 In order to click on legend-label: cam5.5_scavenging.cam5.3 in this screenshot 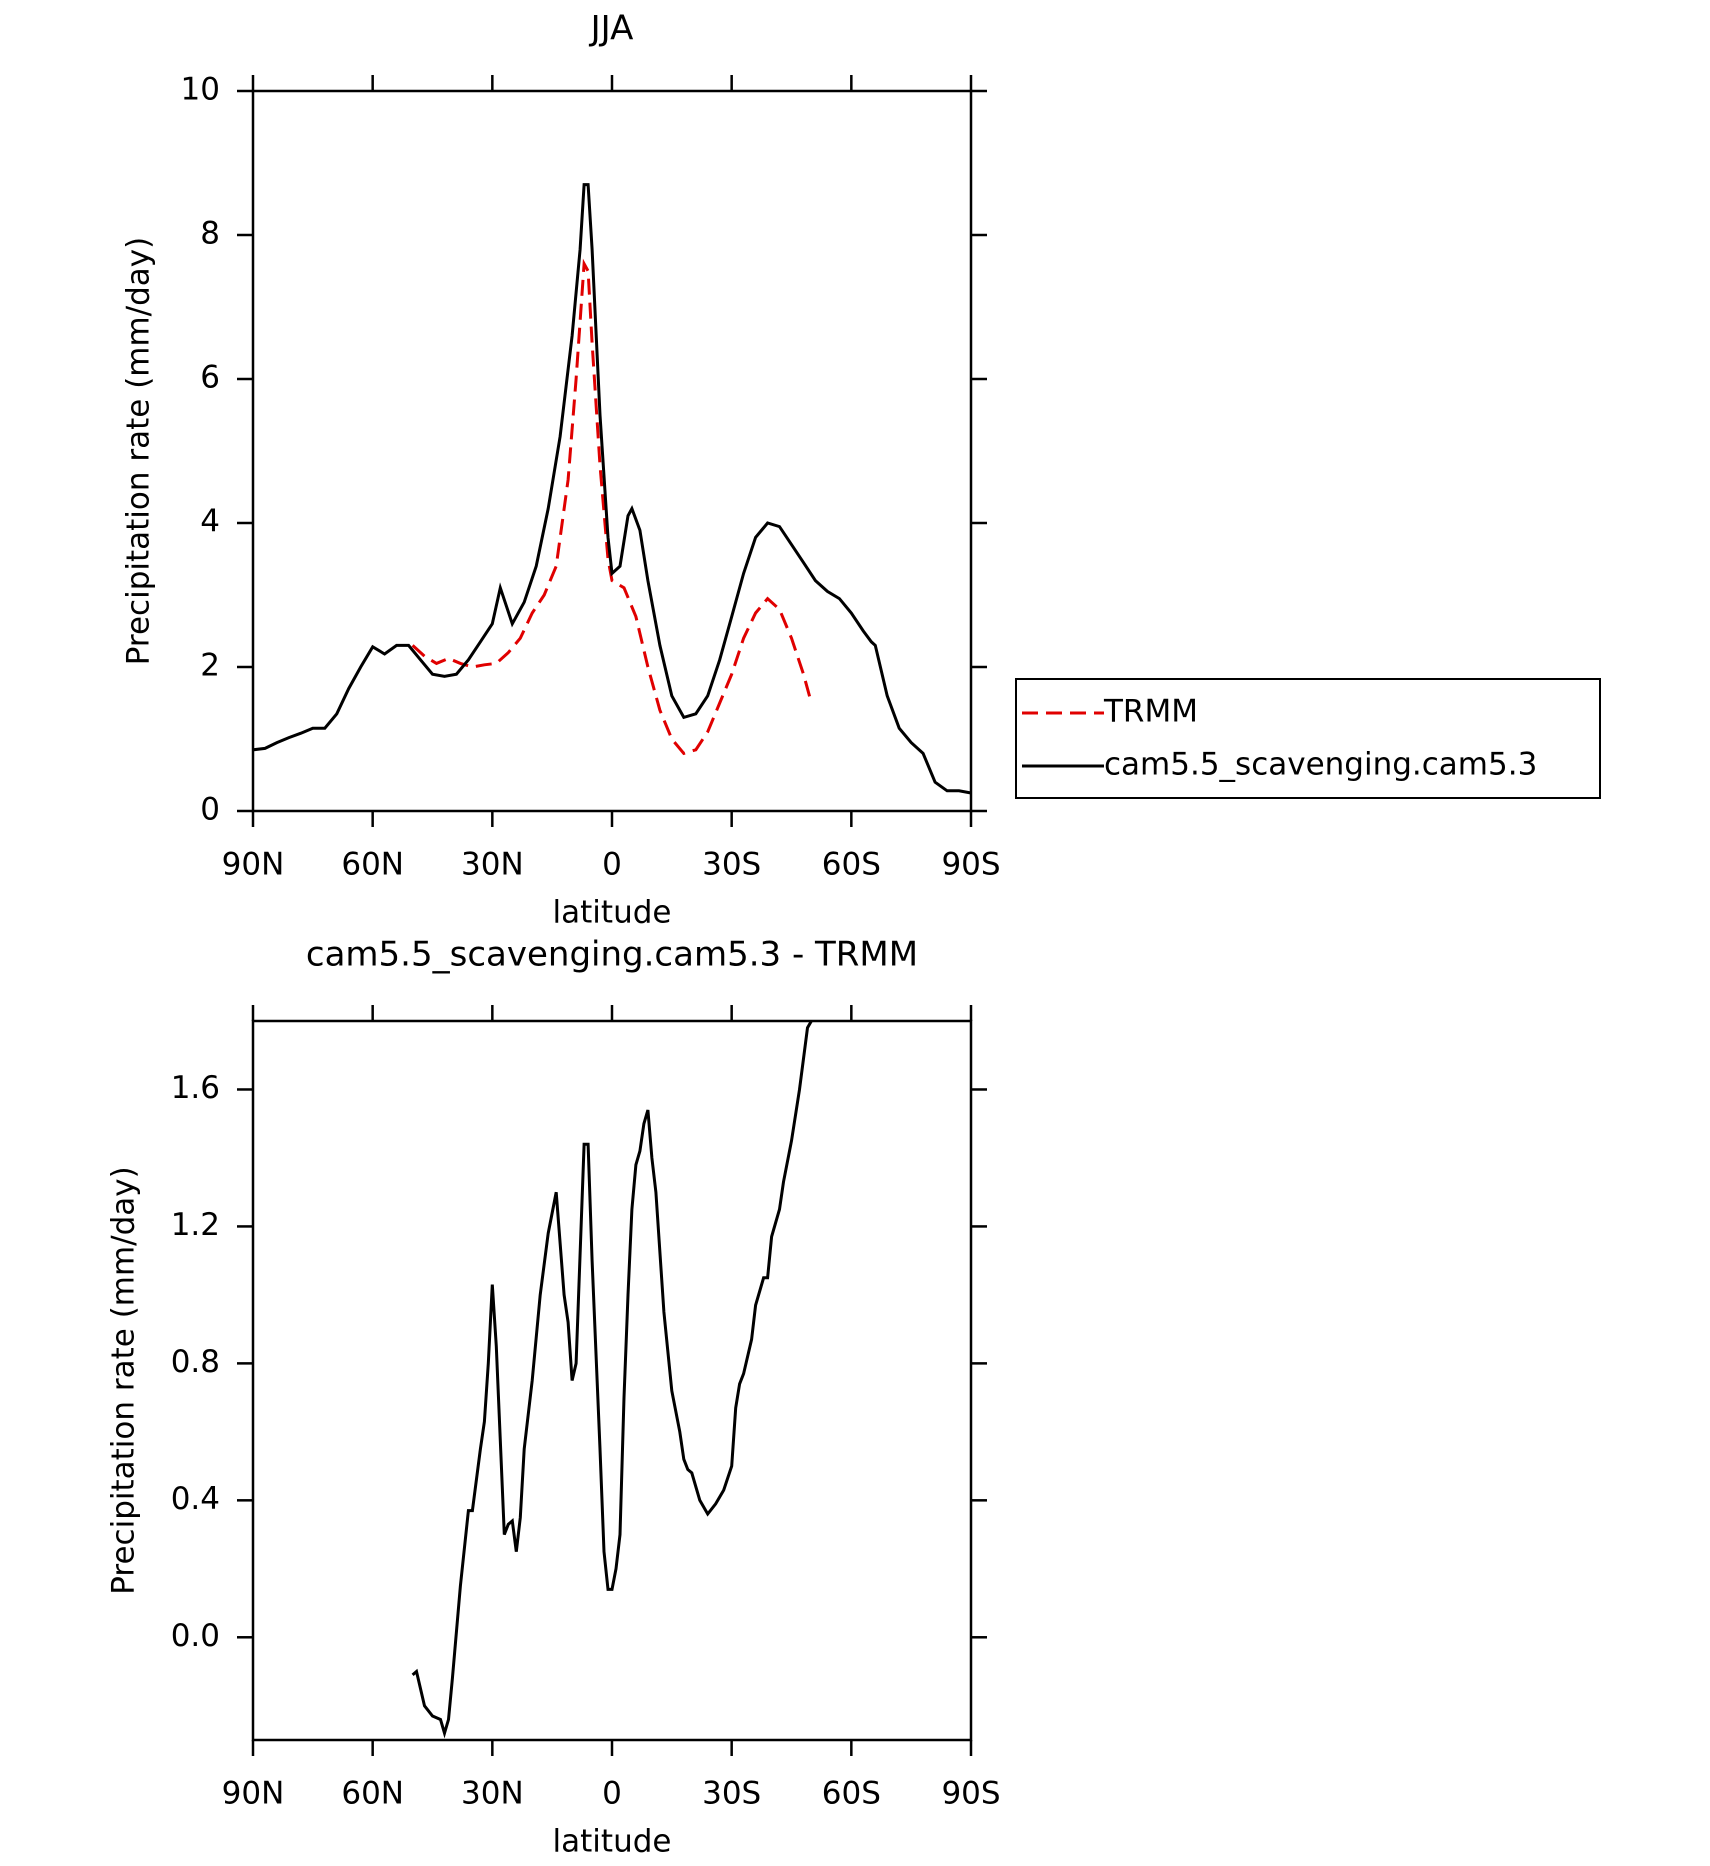, I will do `click(1320, 765)`.